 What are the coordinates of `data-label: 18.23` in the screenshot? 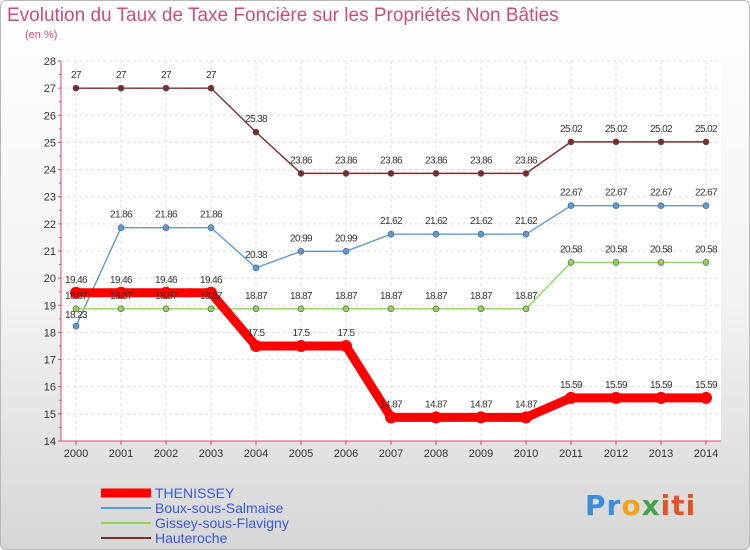 It's located at (76, 315).